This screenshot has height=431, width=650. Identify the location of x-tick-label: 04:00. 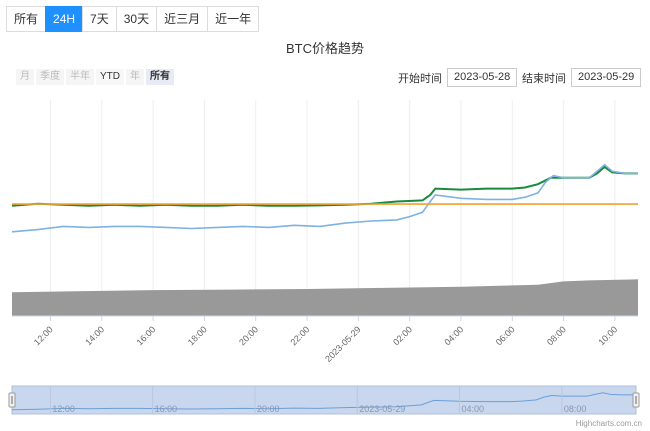
(453, 335).